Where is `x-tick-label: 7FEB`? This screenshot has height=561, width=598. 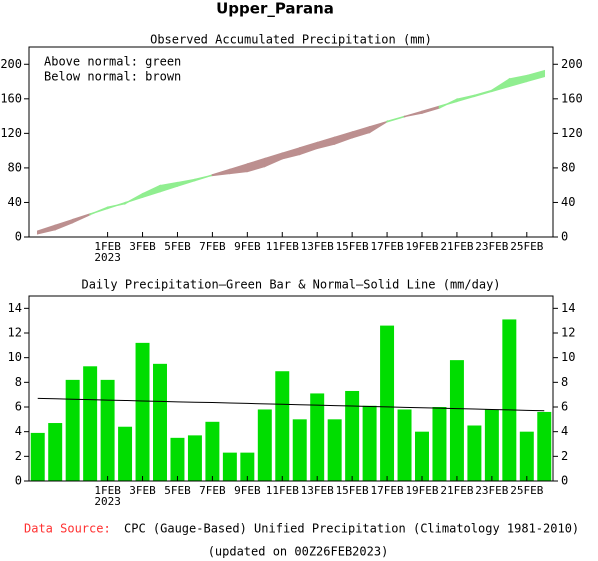 x-tick-label: 7FEB is located at coordinates (212, 246).